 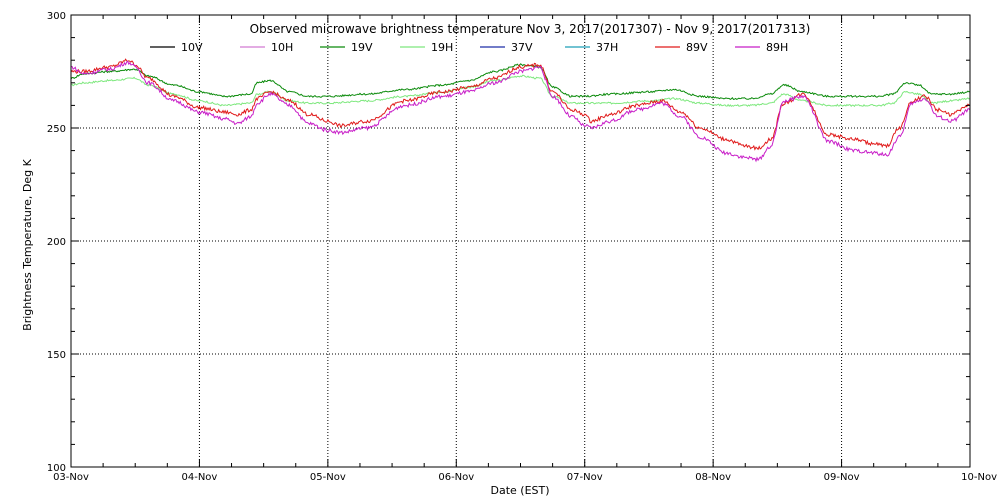 I want to click on x-tick-label: 05-Nov, so click(x=328, y=477).